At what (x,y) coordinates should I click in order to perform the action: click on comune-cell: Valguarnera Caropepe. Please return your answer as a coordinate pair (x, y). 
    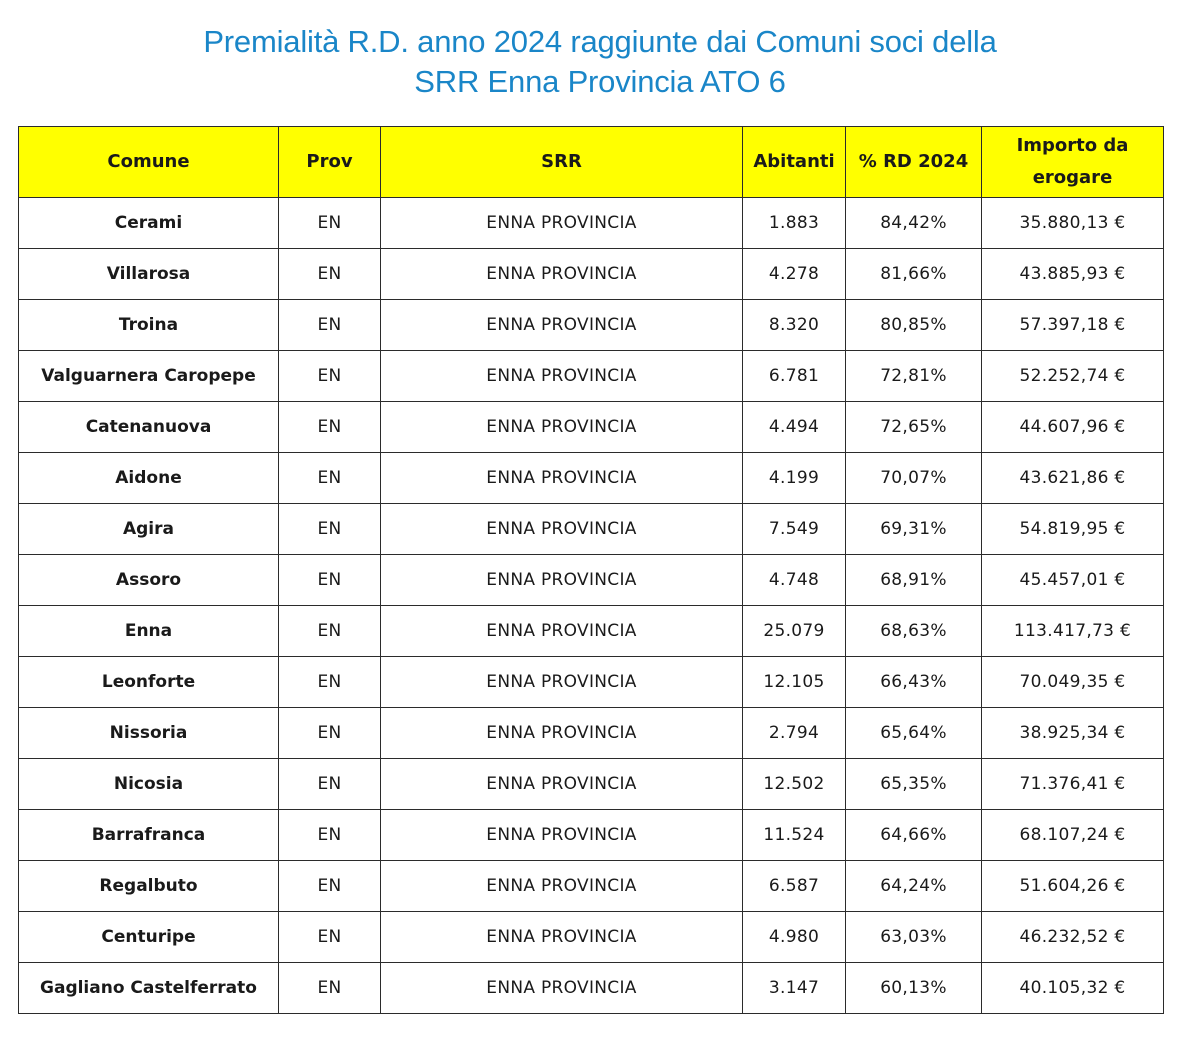
    Looking at the image, I should click on (148, 376).